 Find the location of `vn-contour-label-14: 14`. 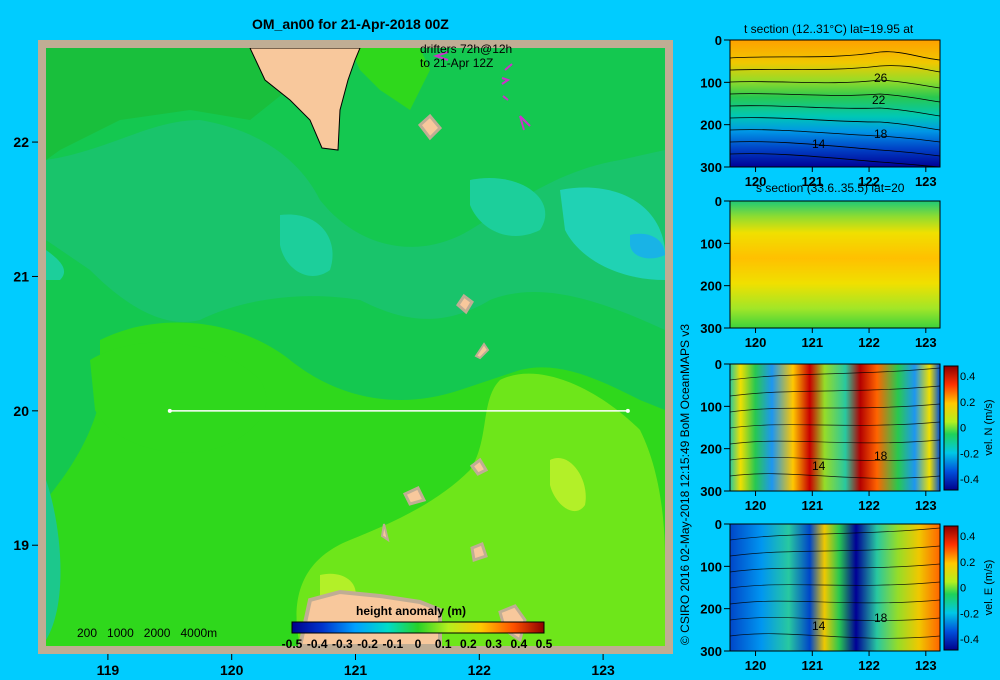

vn-contour-label-14: 14 is located at coordinates (819, 466).